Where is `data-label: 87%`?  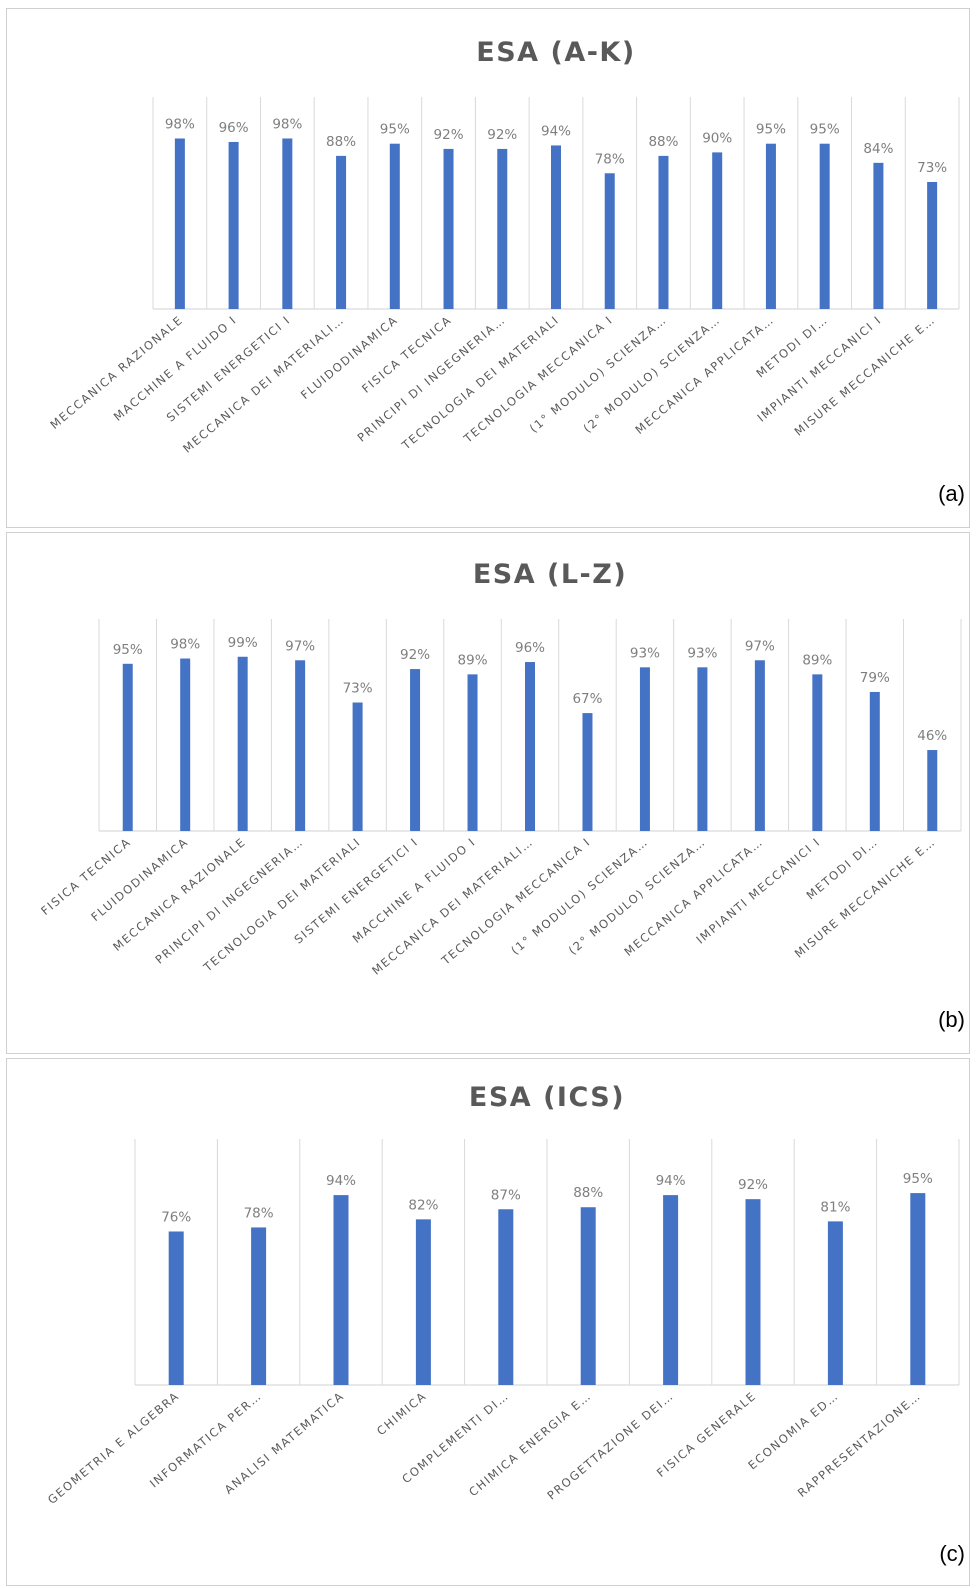 data-label: 87% is located at coordinates (506, 1195).